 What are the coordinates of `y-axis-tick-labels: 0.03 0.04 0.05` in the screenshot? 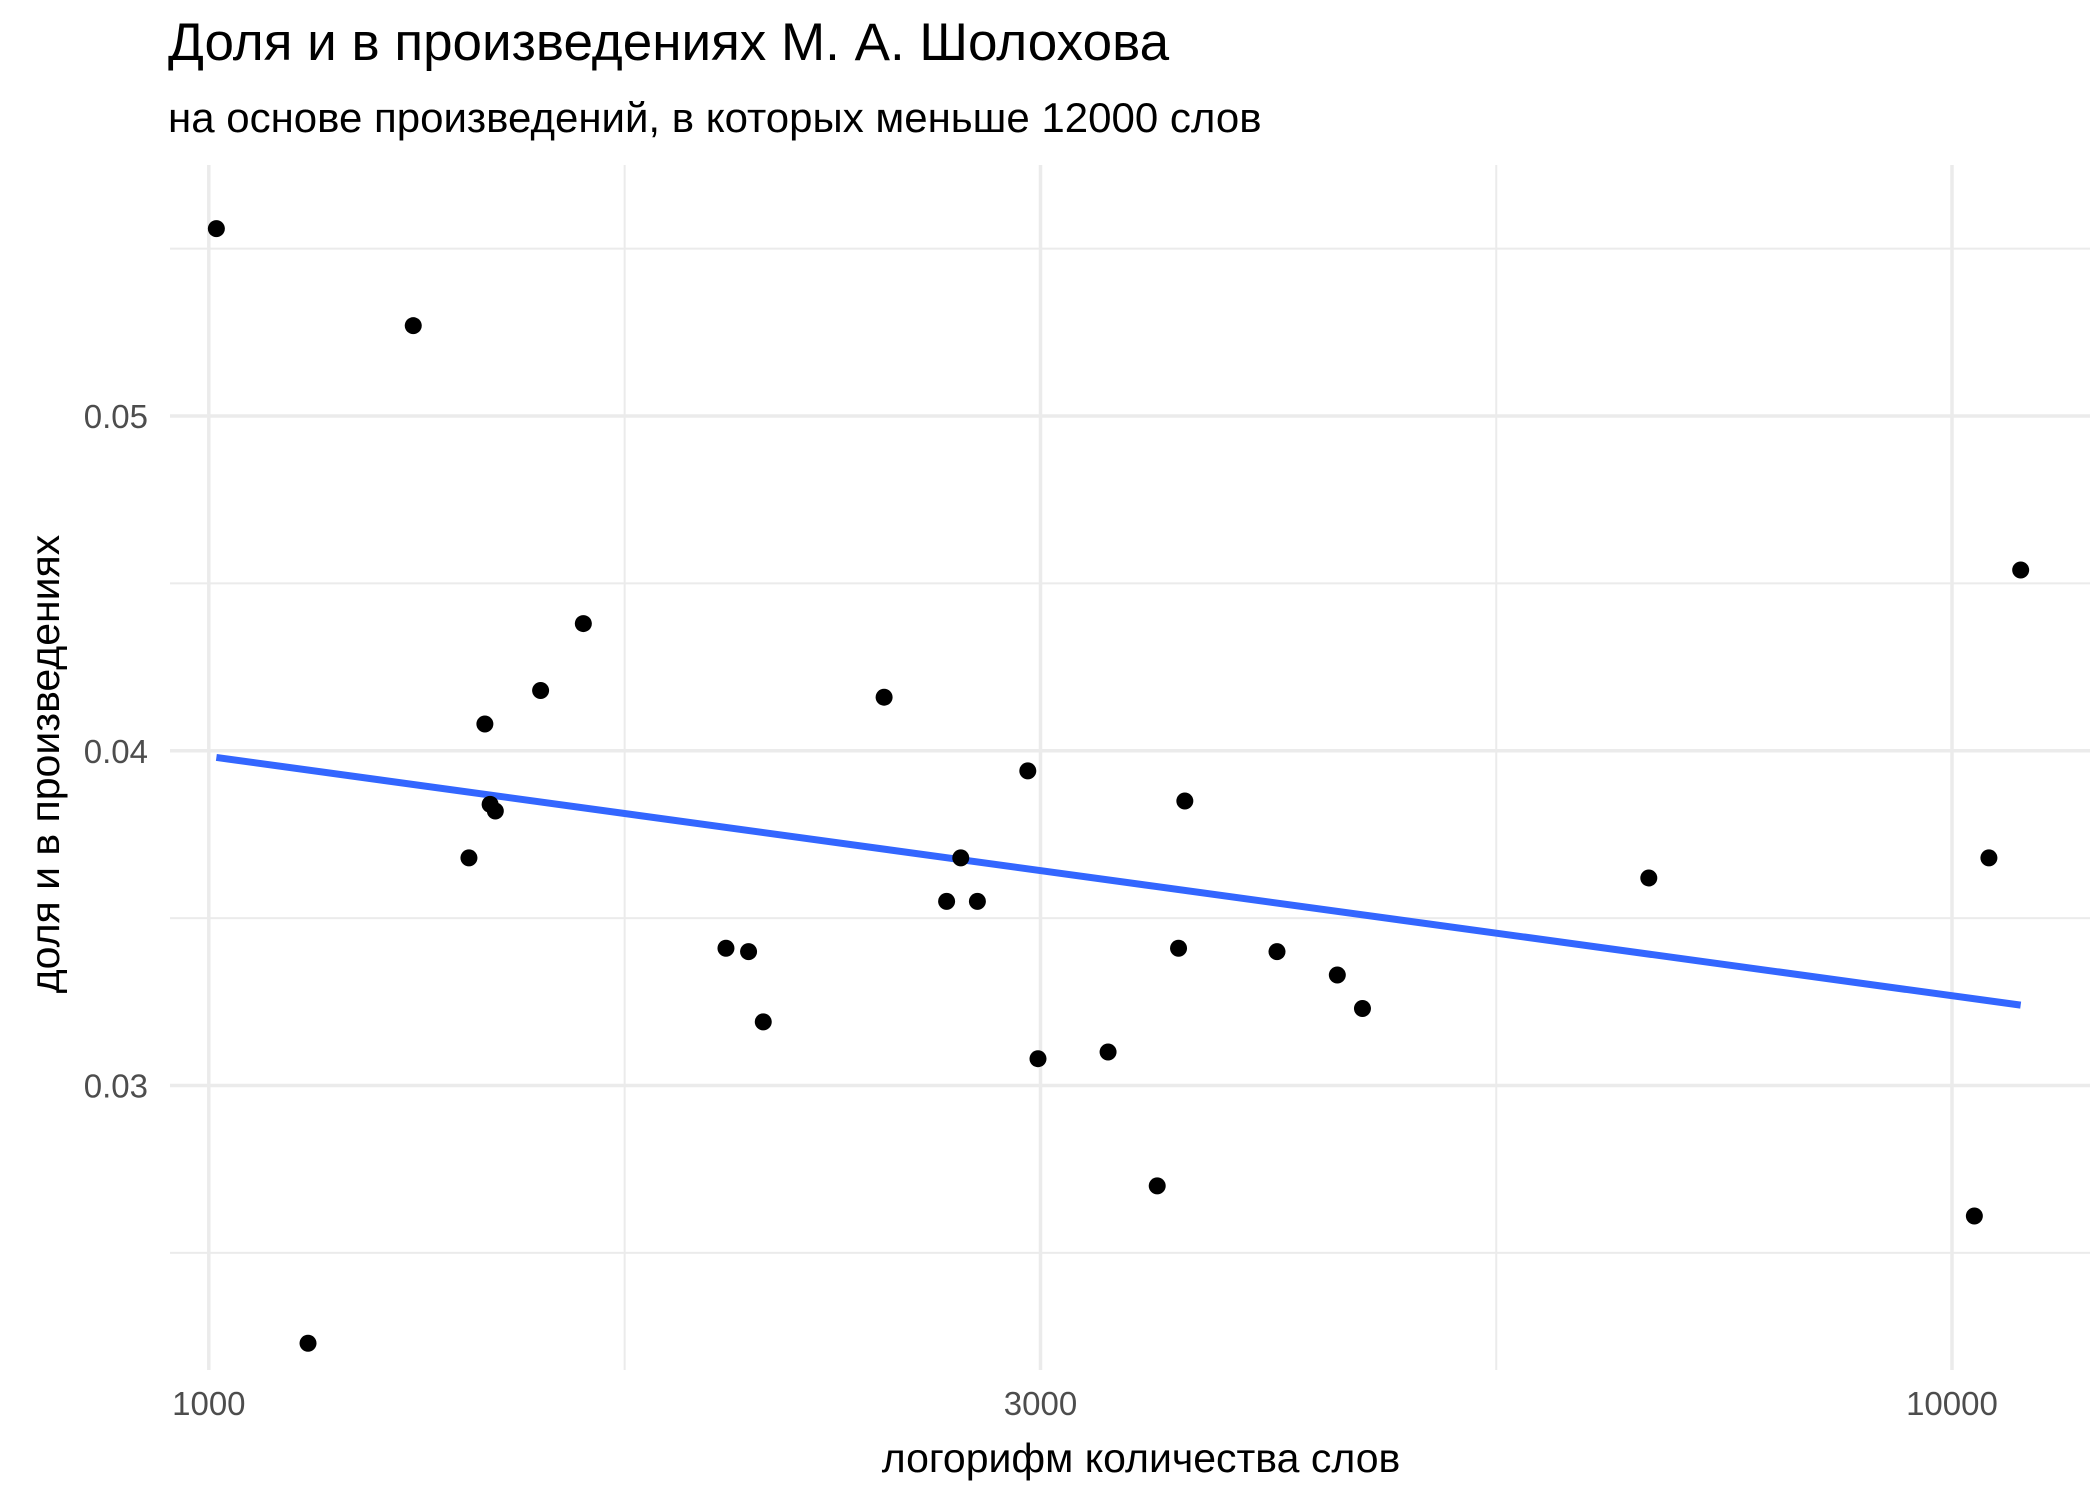 It's located at (116, 751).